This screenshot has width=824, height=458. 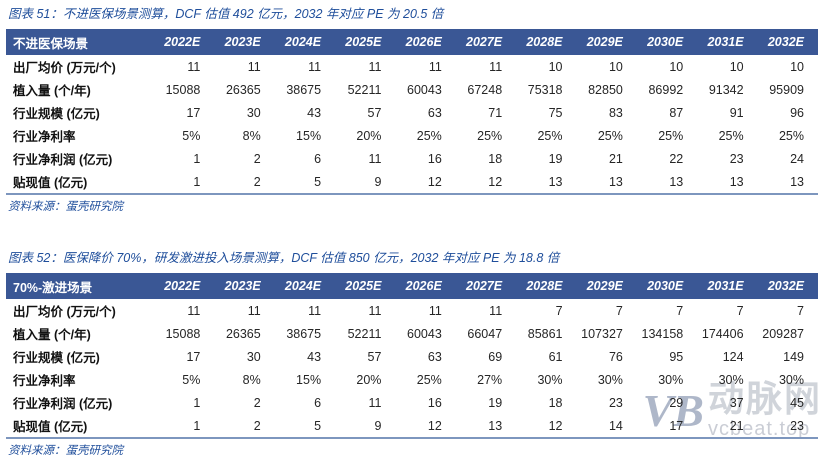 What do you see at coordinates (243, 333) in the screenshot?
I see `table-cell: 26365` at bounding box center [243, 333].